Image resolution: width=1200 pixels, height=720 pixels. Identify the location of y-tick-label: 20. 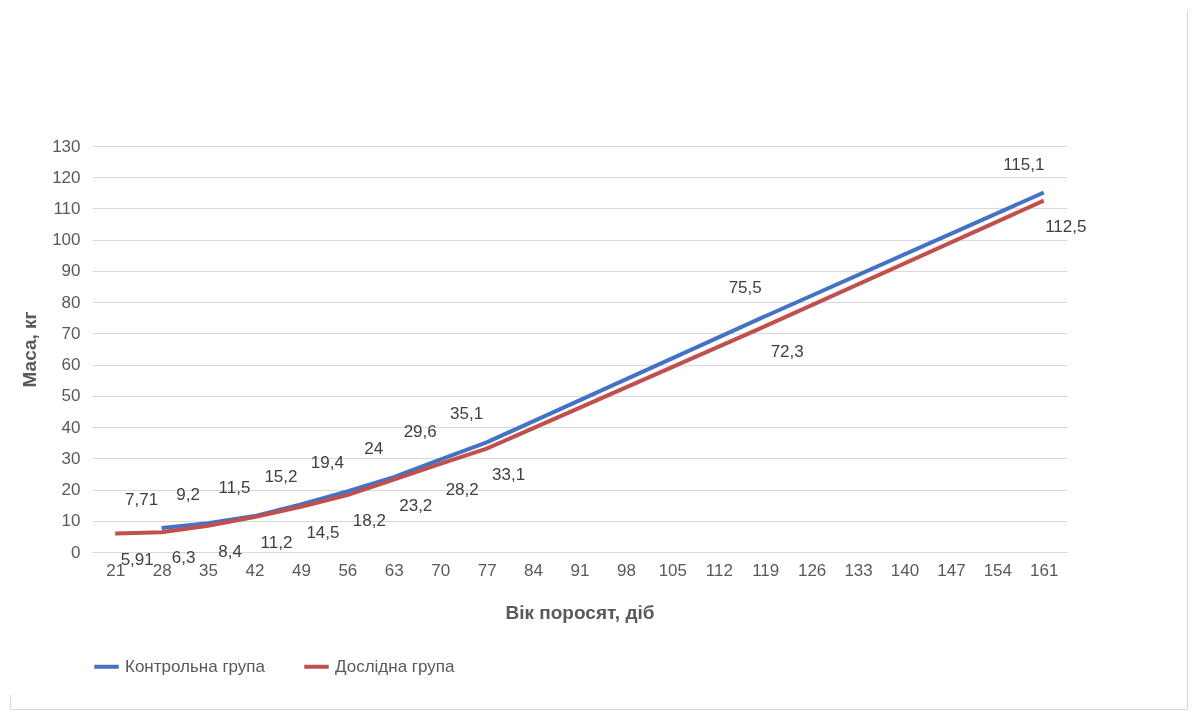
(71, 490).